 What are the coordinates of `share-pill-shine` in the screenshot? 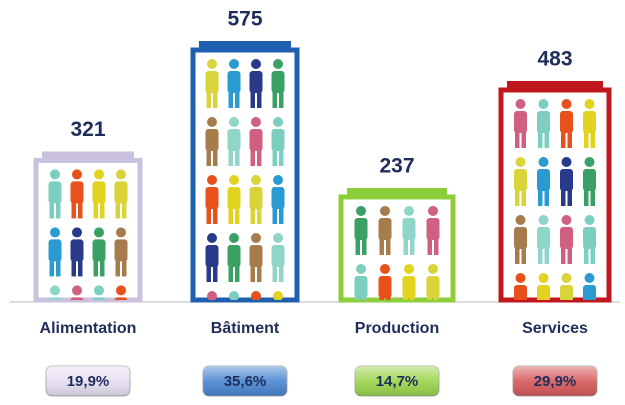 It's located at (397, 381).